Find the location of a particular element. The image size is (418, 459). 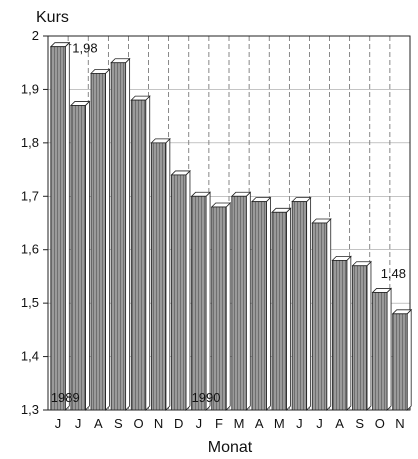

x-tick-label: F is located at coordinates (219, 423).